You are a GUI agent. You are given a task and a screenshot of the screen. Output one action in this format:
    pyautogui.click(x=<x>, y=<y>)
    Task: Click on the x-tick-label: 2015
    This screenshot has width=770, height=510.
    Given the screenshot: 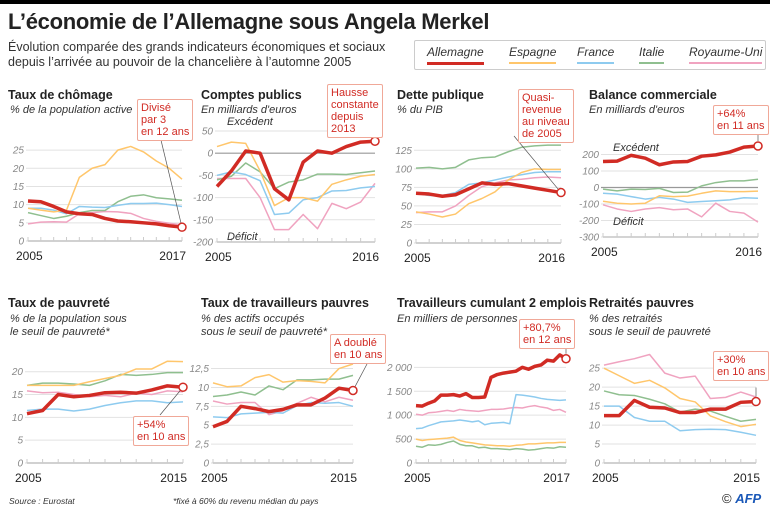 What is the action you would take?
    pyautogui.click(x=746, y=478)
    